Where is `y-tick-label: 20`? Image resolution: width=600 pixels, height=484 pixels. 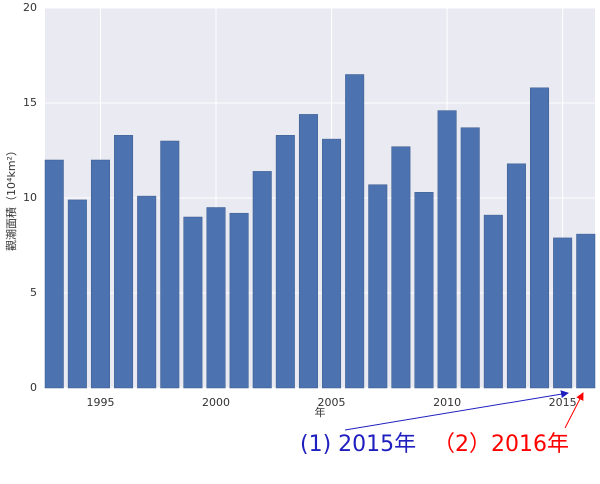 y-tick-label: 20 is located at coordinates (30, 7).